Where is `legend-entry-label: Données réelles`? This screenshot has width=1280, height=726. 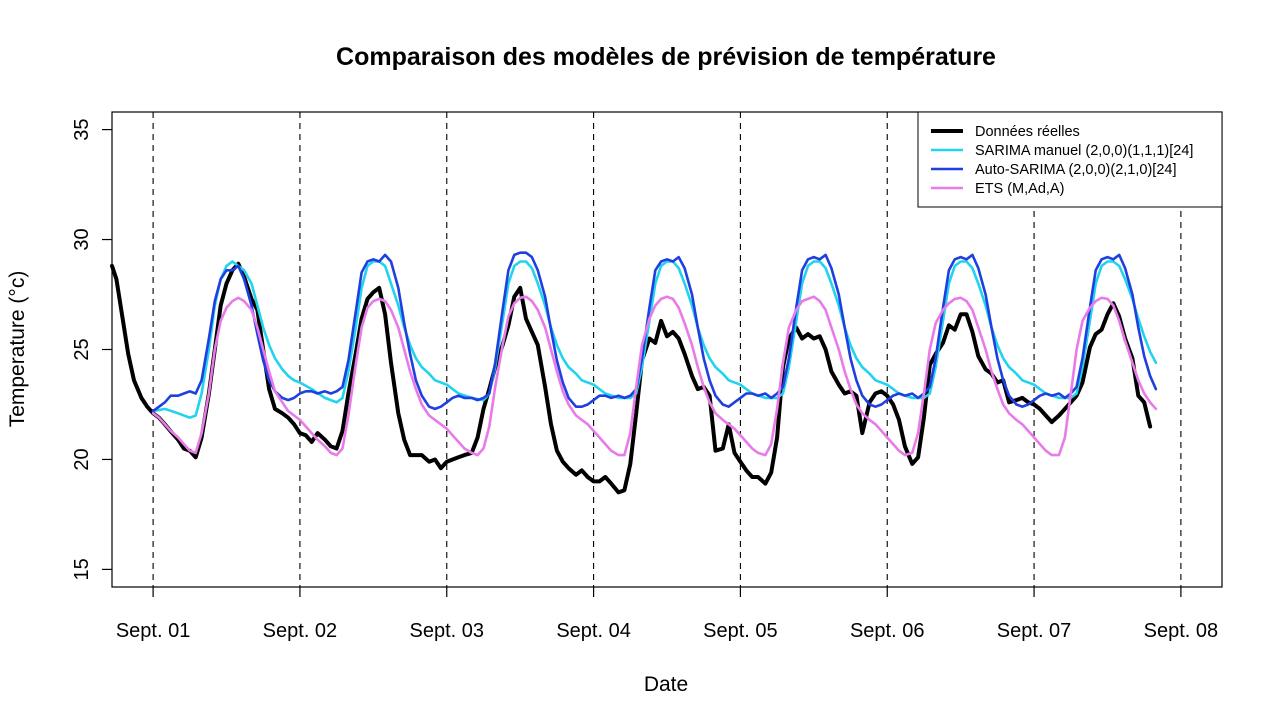
legend-entry-label: Données réelles is located at coordinates (1027, 132).